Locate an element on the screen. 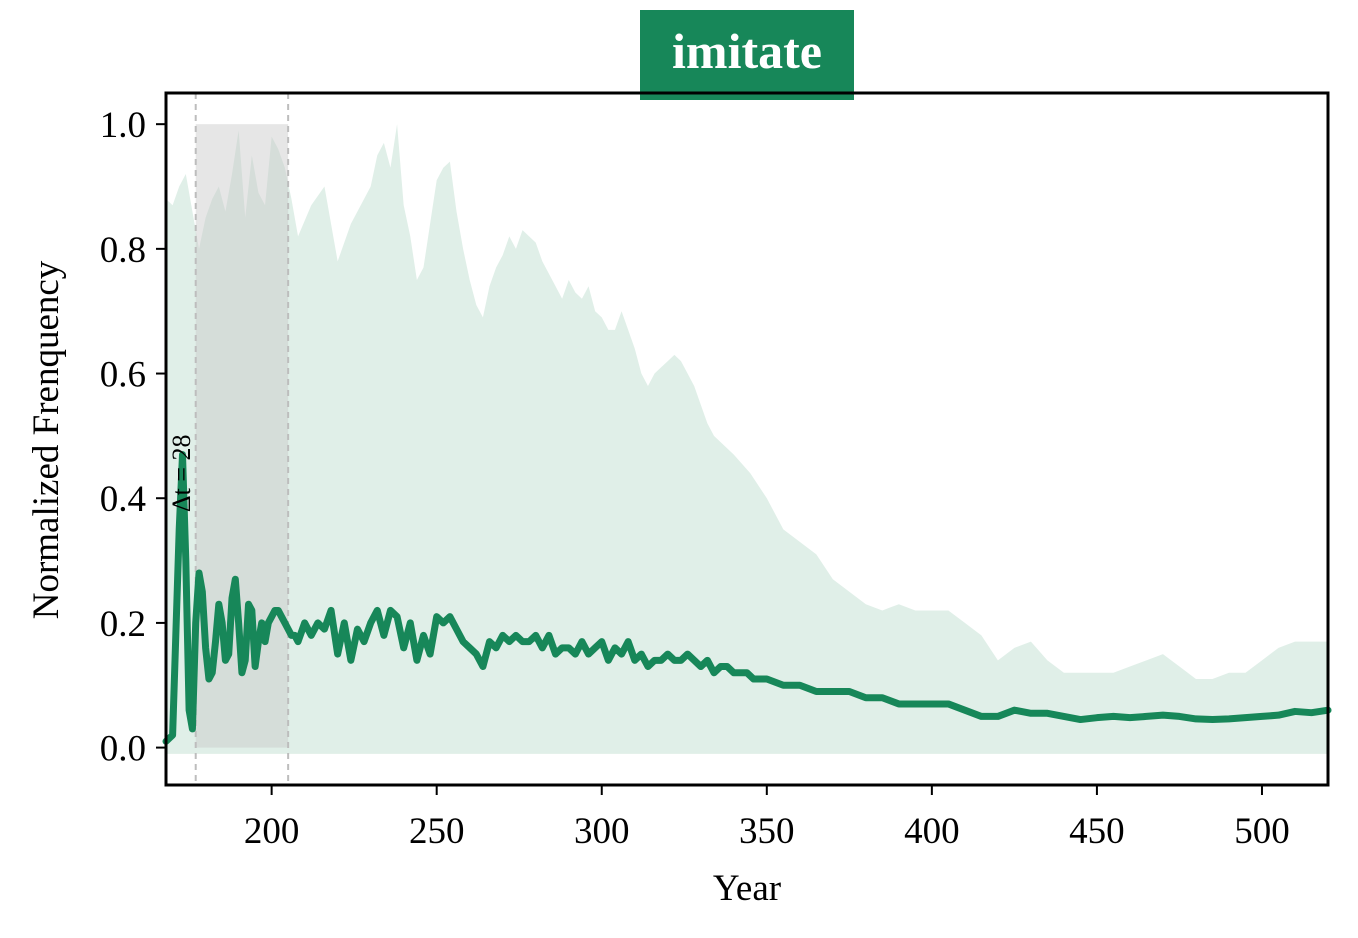 The width and height of the screenshot is (1358, 938). x-tick-label: 450 is located at coordinates (1097, 831).